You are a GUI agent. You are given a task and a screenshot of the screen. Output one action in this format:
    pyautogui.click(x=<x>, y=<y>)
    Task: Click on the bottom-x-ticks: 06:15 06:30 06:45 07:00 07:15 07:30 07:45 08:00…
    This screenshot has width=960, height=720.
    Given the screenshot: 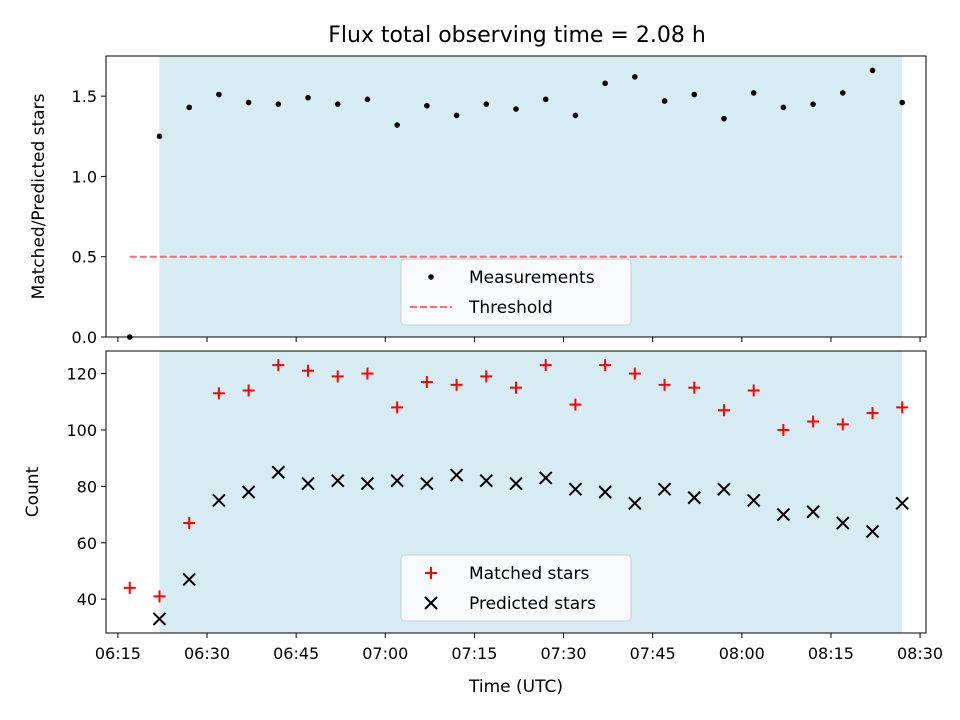 What is the action you would take?
    pyautogui.click(x=519, y=648)
    